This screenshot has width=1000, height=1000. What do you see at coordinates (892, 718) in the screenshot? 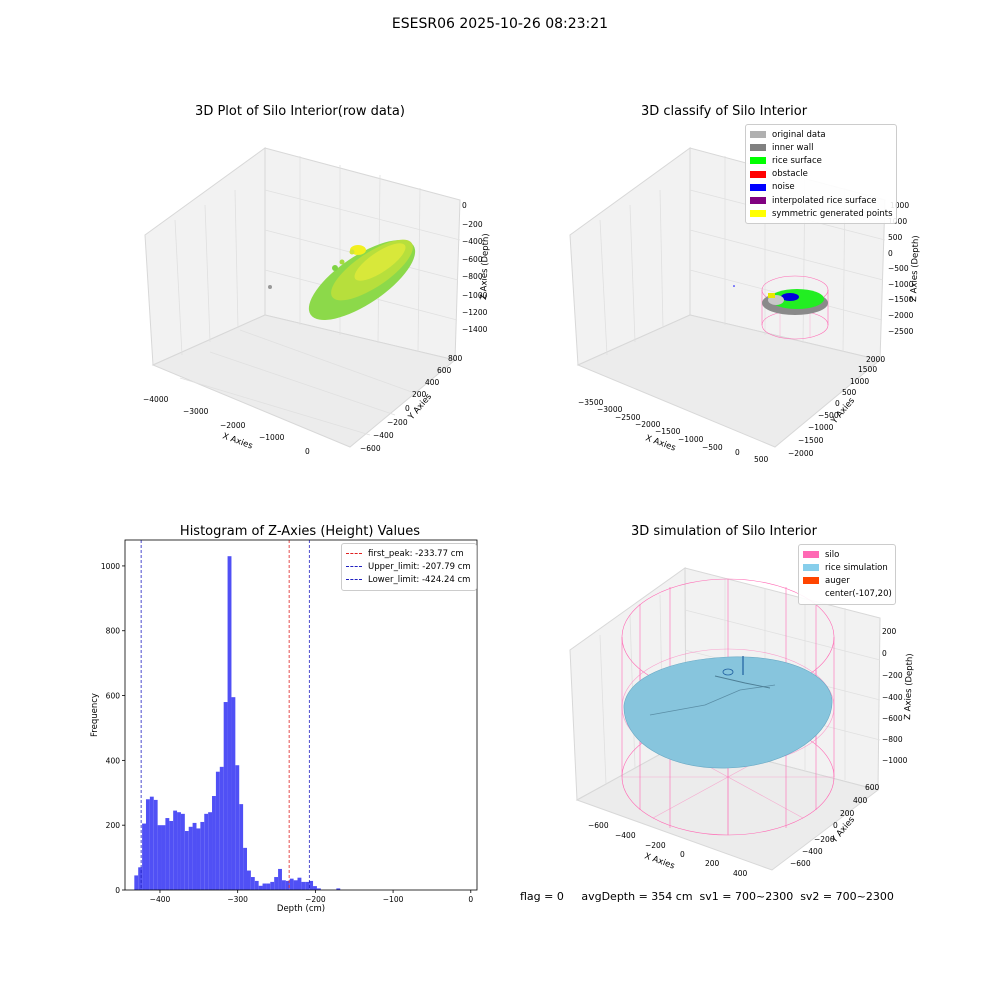
I see `p4-ztick: −600` at bounding box center [892, 718].